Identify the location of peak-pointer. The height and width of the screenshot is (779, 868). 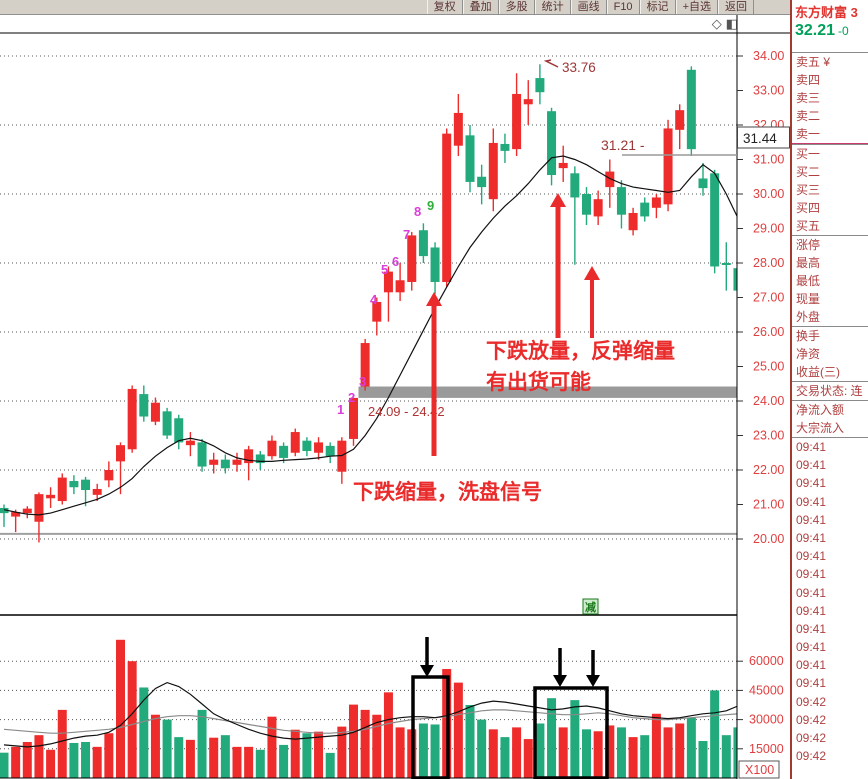
(551, 63).